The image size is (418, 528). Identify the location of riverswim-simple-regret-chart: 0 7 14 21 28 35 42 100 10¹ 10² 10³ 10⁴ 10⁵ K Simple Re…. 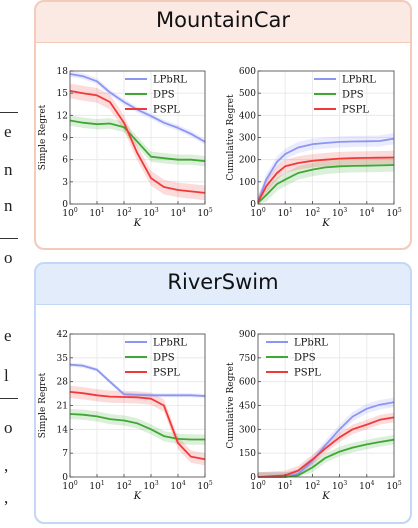
(125, 416).